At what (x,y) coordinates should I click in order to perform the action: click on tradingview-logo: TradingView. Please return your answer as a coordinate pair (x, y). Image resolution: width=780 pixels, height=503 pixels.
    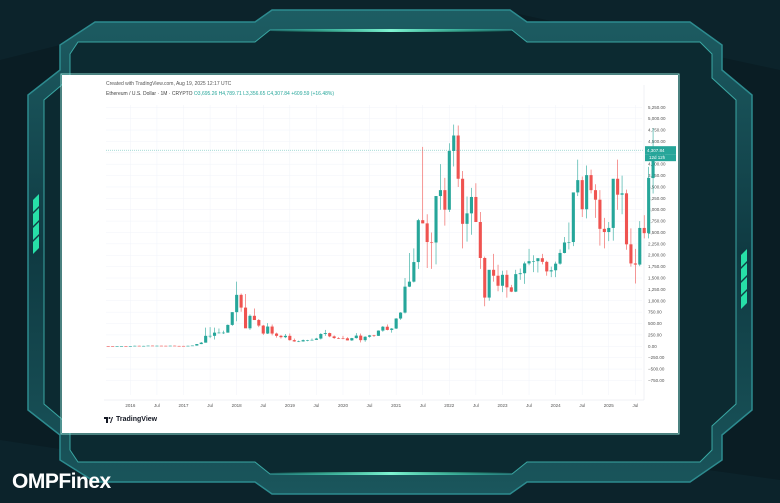
    Looking at the image, I should click on (130, 419).